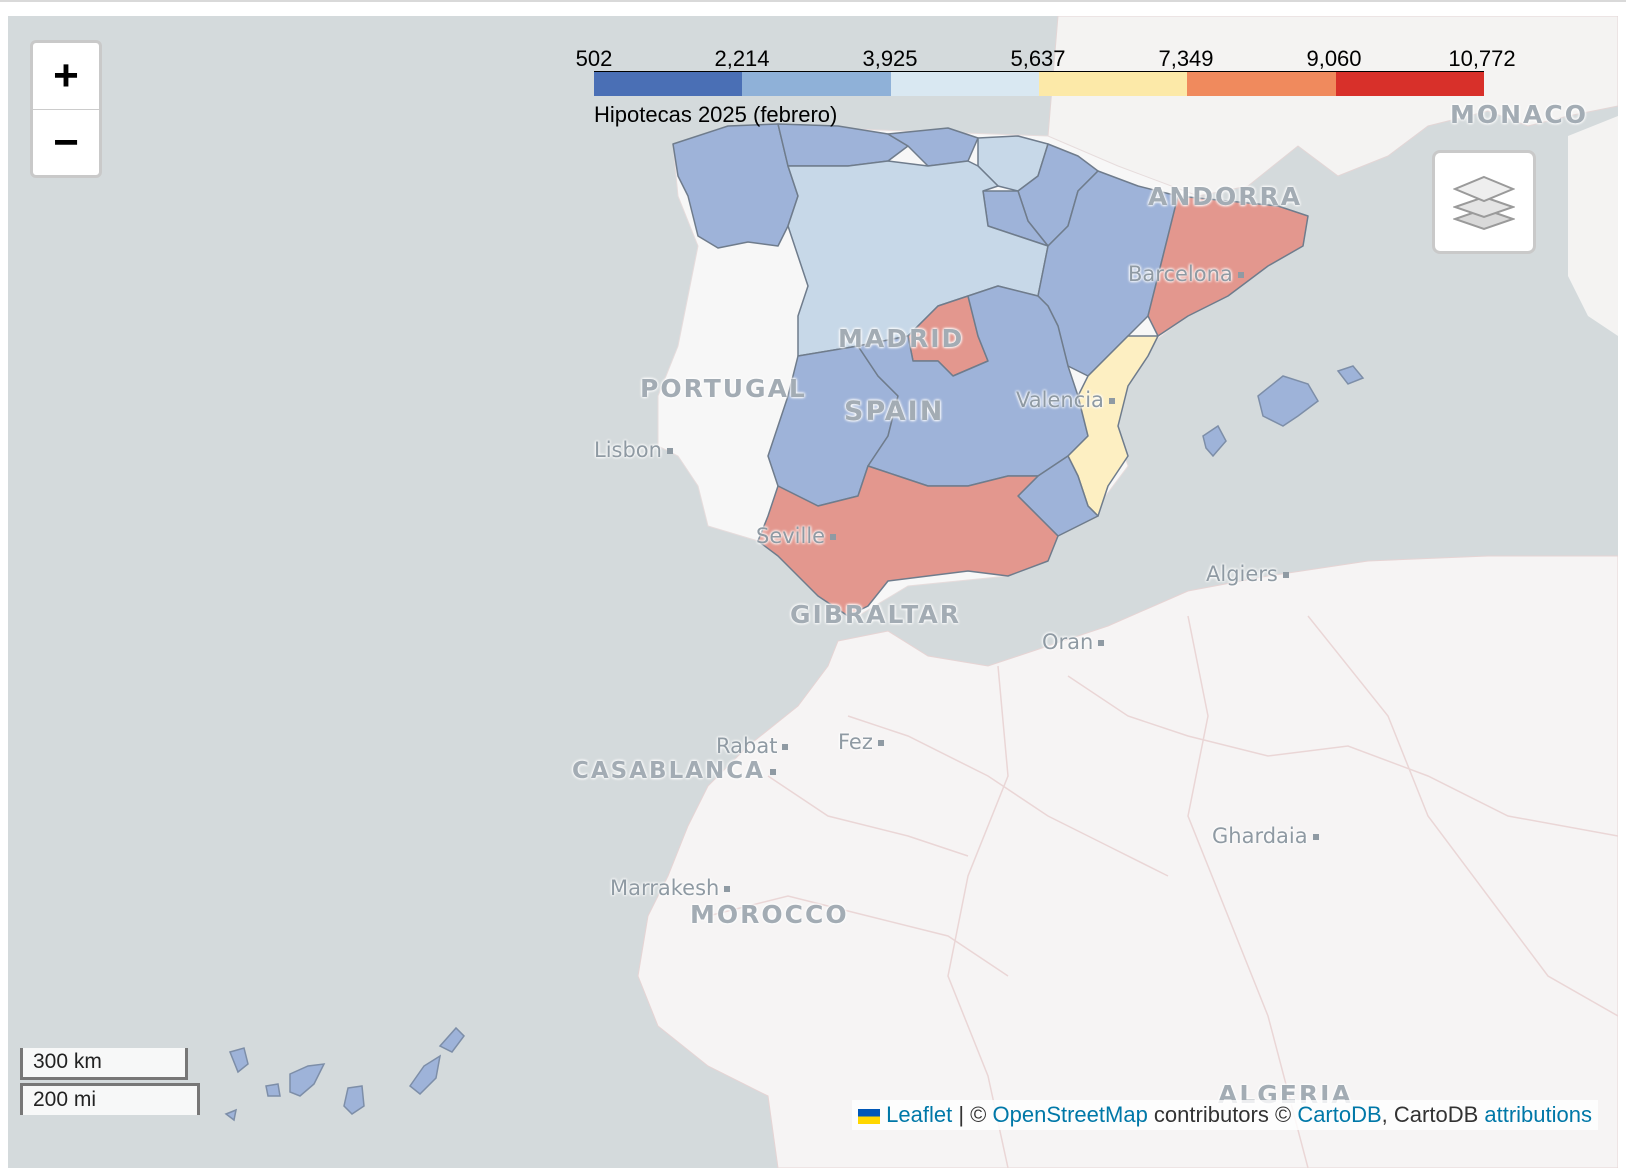 The image size is (1626, 1176). What do you see at coordinates (1339, 1114) in the screenshot?
I see `cartodb-link: CartoDB` at bounding box center [1339, 1114].